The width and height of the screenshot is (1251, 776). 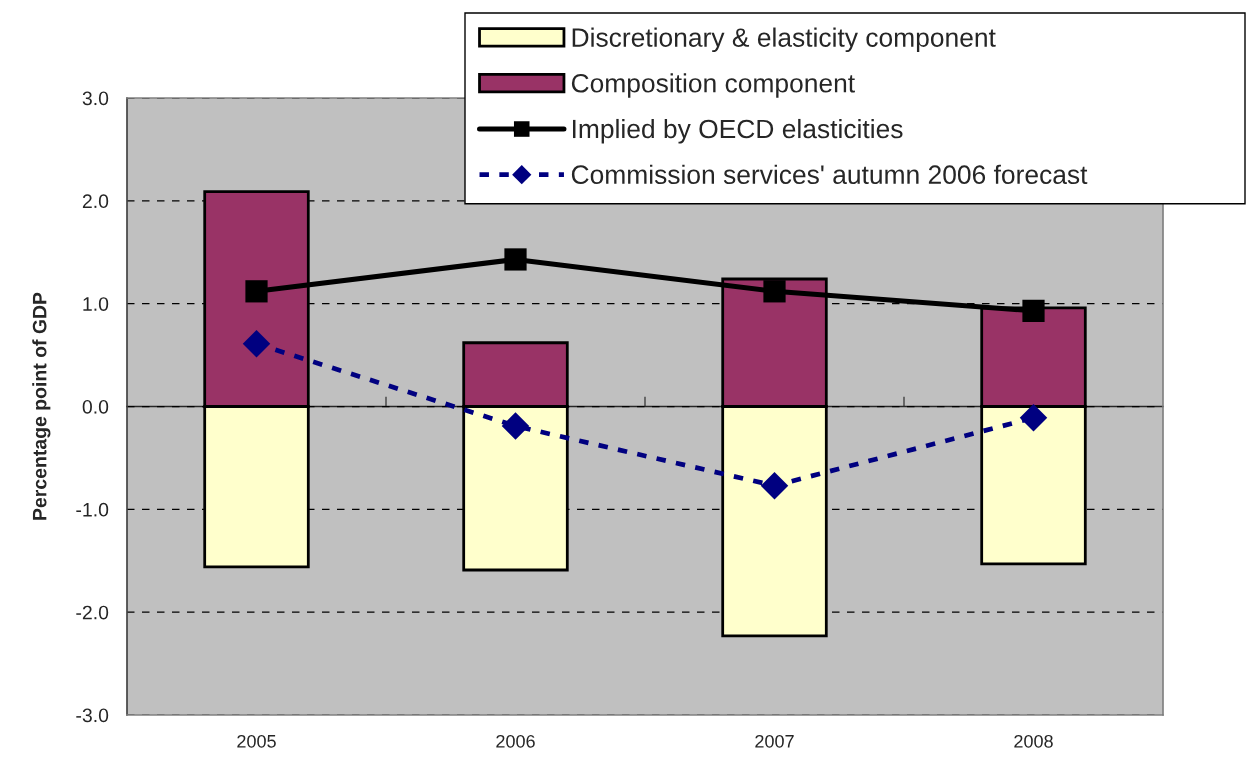 What do you see at coordinates (95, 406) in the screenshot?
I see `y-tick-label: 0.0` at bounding box center [95, 406].